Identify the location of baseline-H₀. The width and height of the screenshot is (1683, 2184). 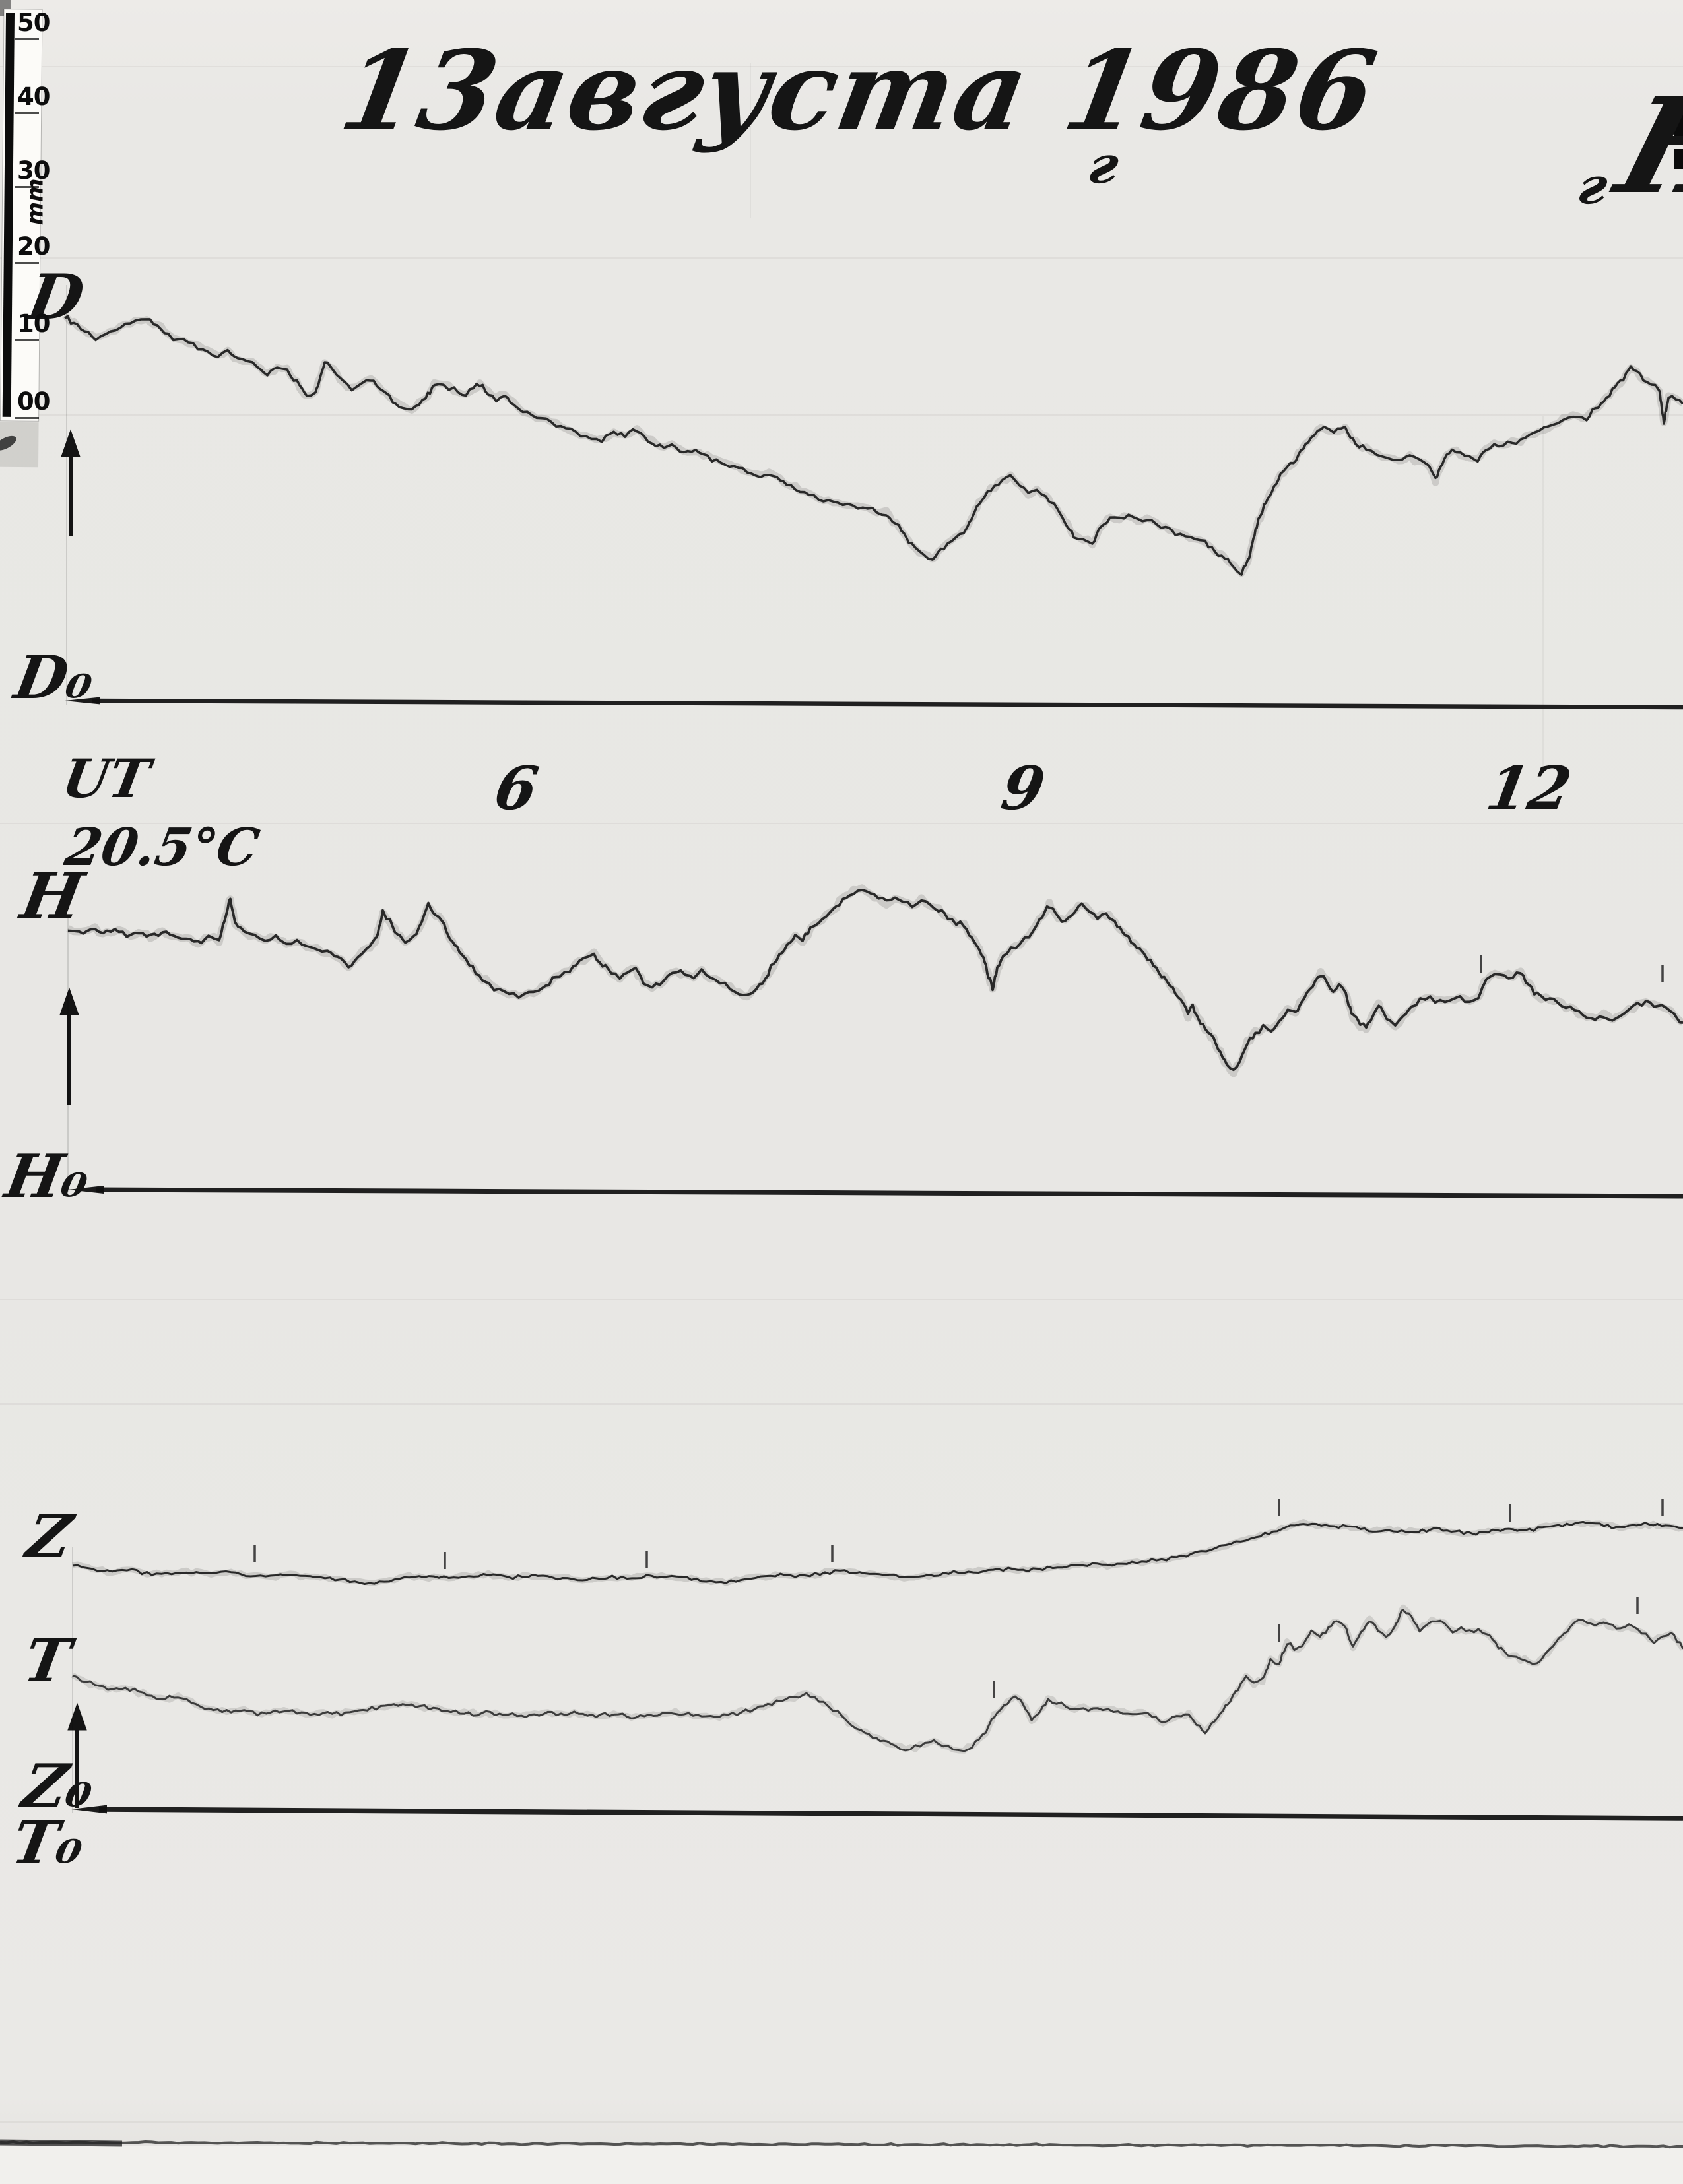
(889, 1193).